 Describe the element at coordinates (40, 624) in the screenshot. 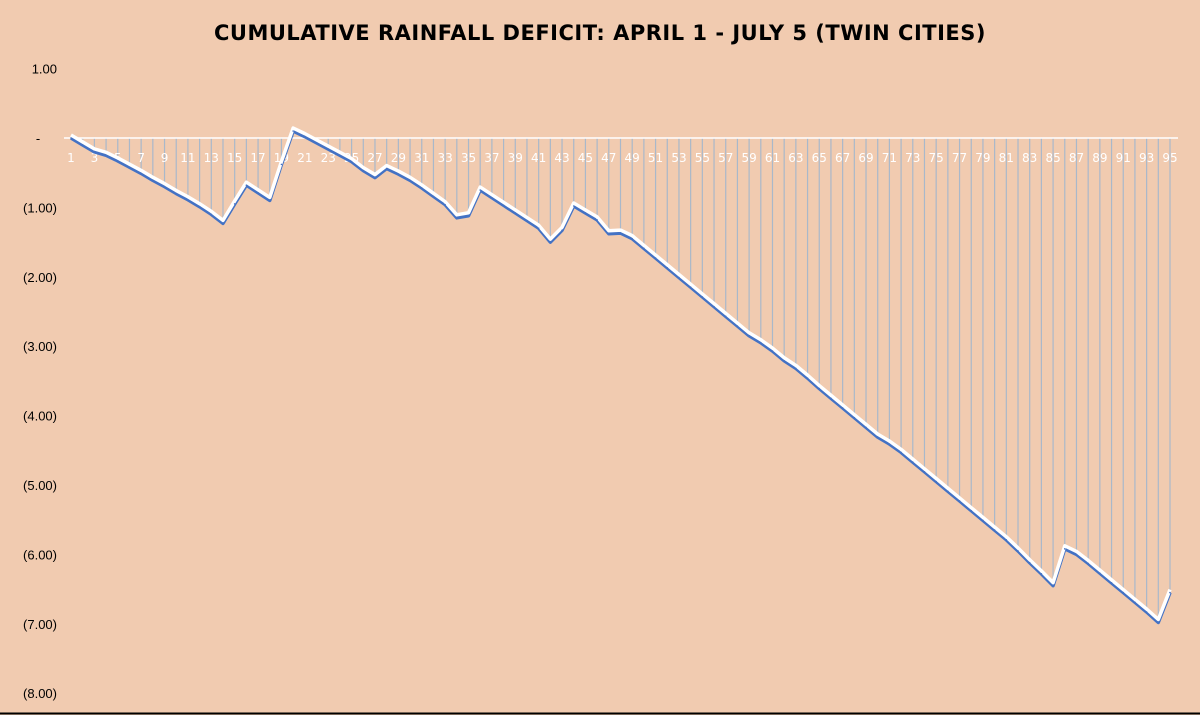

I see `y-tick-label: (7.00)` at that location.